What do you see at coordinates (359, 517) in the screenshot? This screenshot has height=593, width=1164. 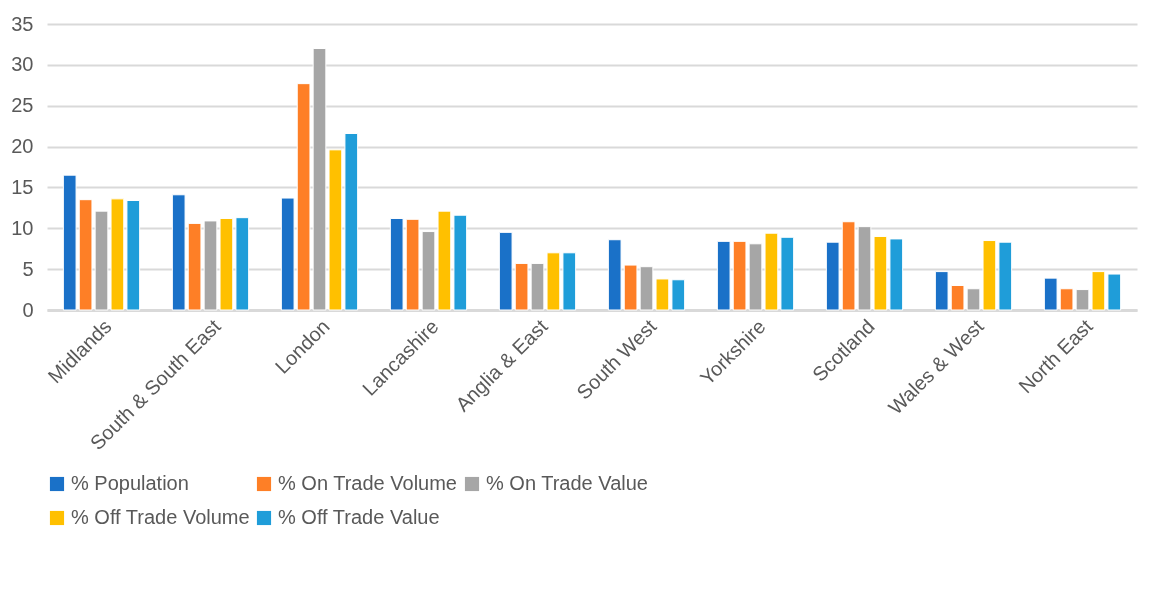 I see `legend-label: % Off Trade Value` at bounding box center [359, 517].